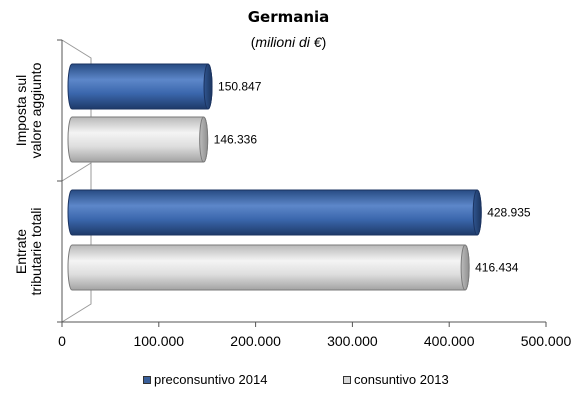 The image size is (577, 394). Describe the element at coordinates (255, 341) in the screenshot. I see `x-tick-label: 200.000` at that location.